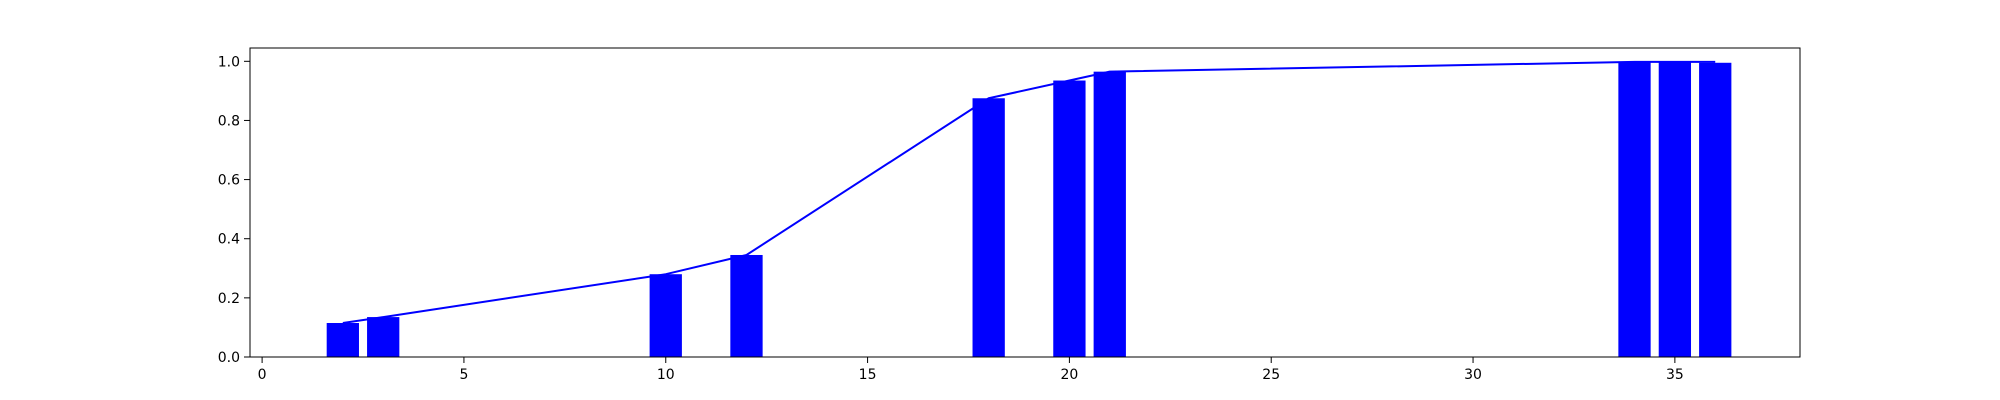 The width and height of the screenshot is (2000, 400). I want to click on x-tick-label-2: 10, so click(666, 375).